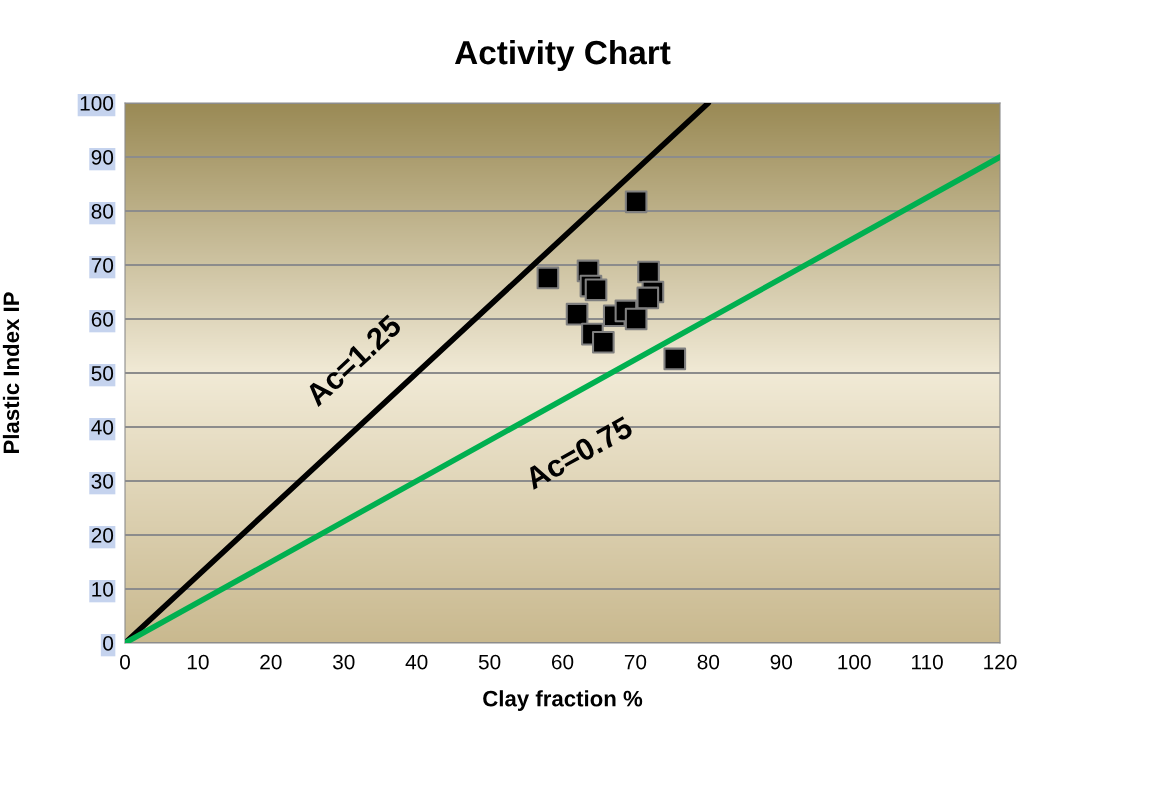  I want to click on chart-title: Activity Chart, so click(562, 55).